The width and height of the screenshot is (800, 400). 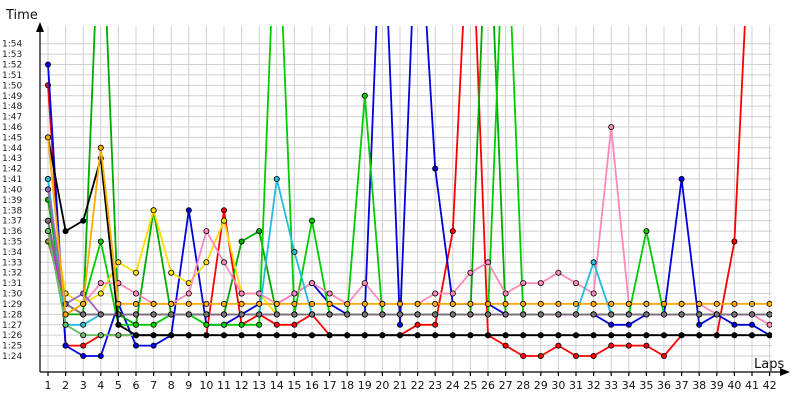 What do you see at coordinates (12, 190) in the screenshot?
I see `y-tick-label: 1:40` at bounding box center [12, 190].